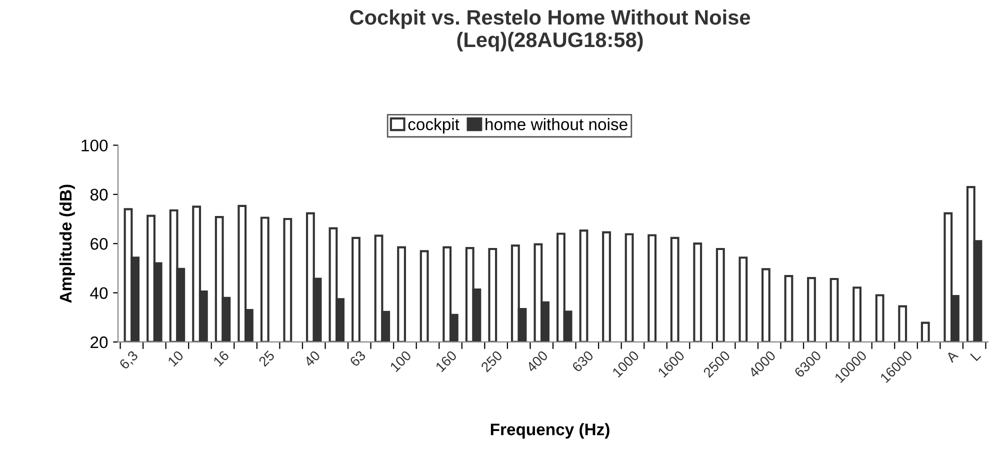  What do you see at coordinates (267, 358) in the screenshot?
I see `x-tick-label: 25` at bounding box center [267, 358].